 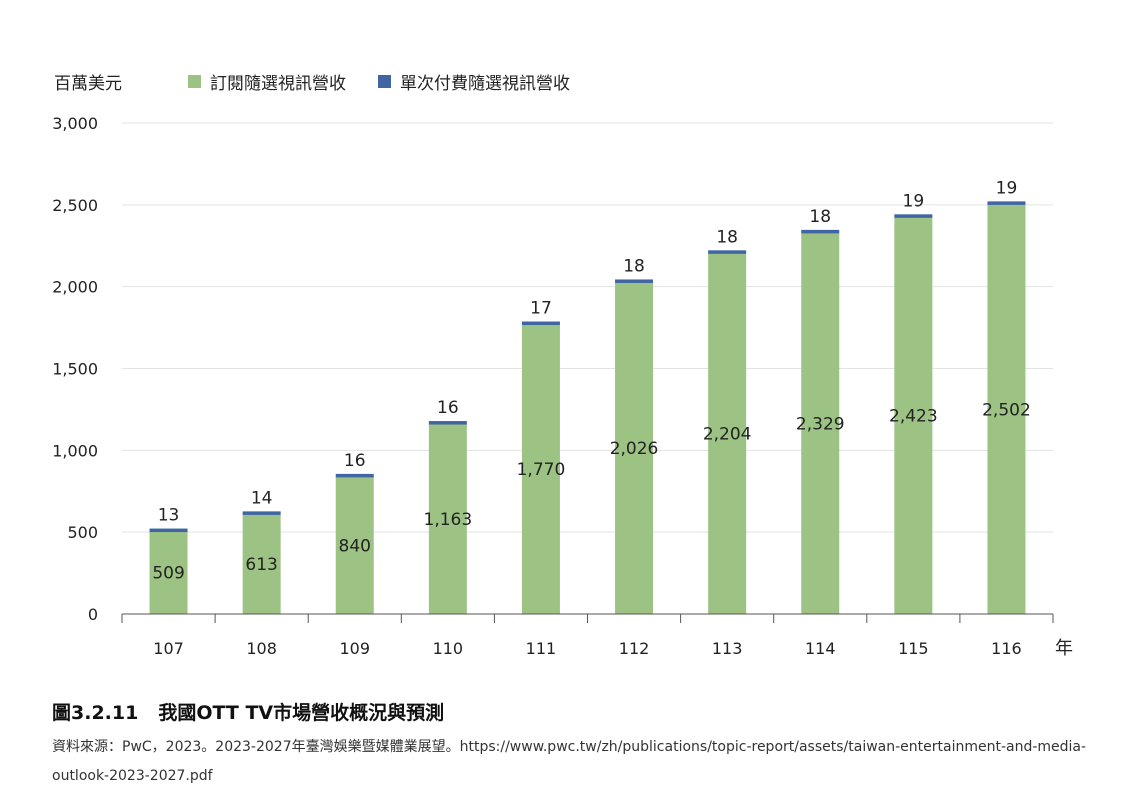 What do you see at coordinates (168, 648) in the screenshot?
I see `x-tick-label: 107` at bounding box center [168, 648].